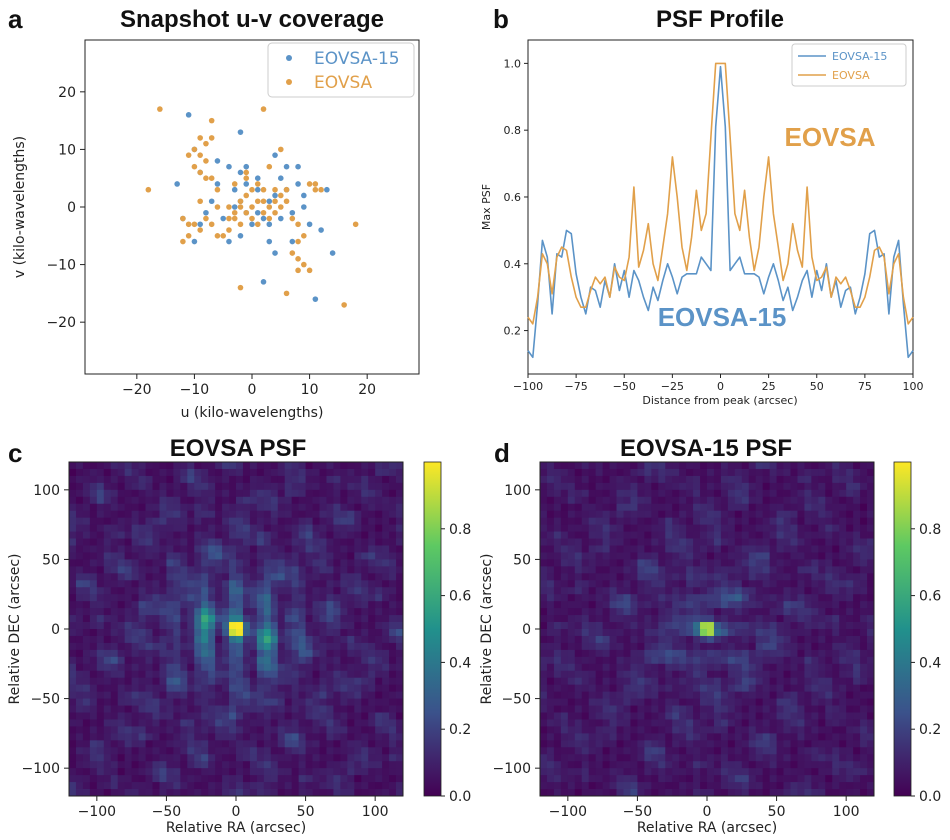  I want to click on panel-c-title: EOVSA PSF, so click(238, 448).